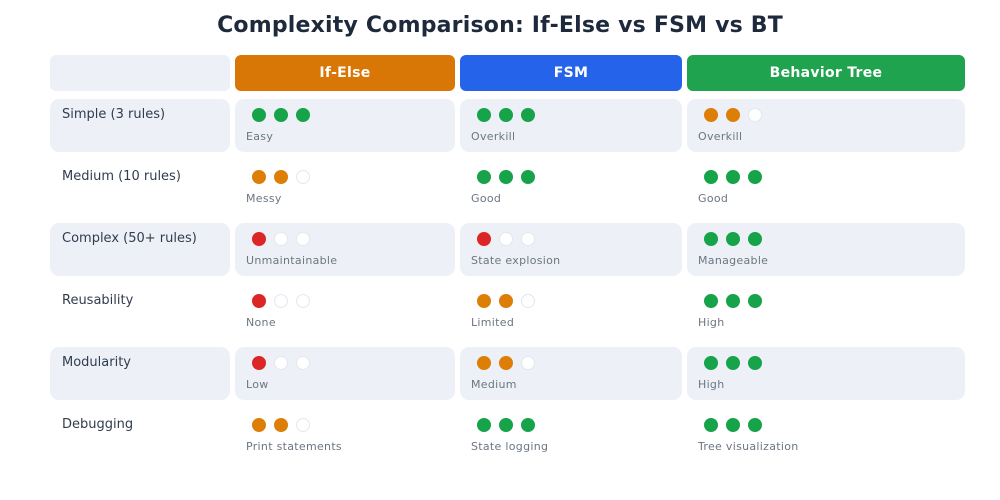 This screenshot has width=1000, height=500. Describe the element at coordinates (140, 373) in the screenshot. I see `row-label-cell: Modularity` at that location.